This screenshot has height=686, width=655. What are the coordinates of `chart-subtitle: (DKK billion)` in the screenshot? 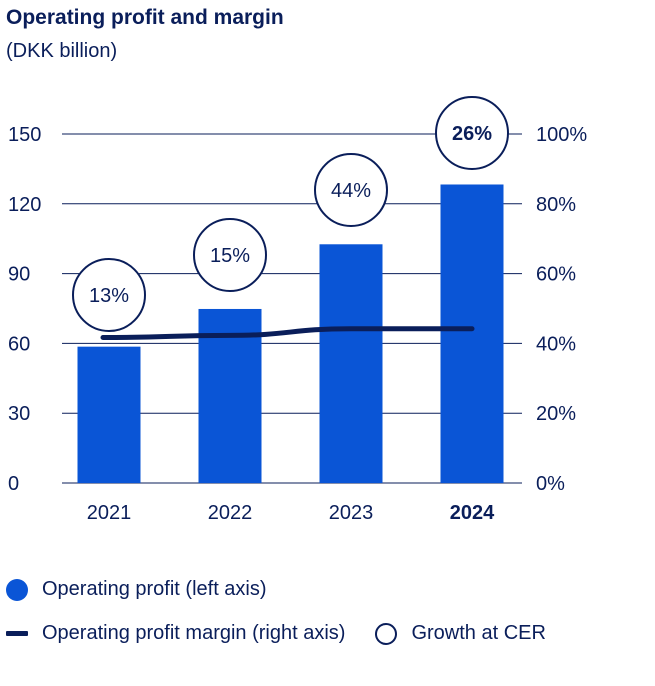 It's located at (62, 51).